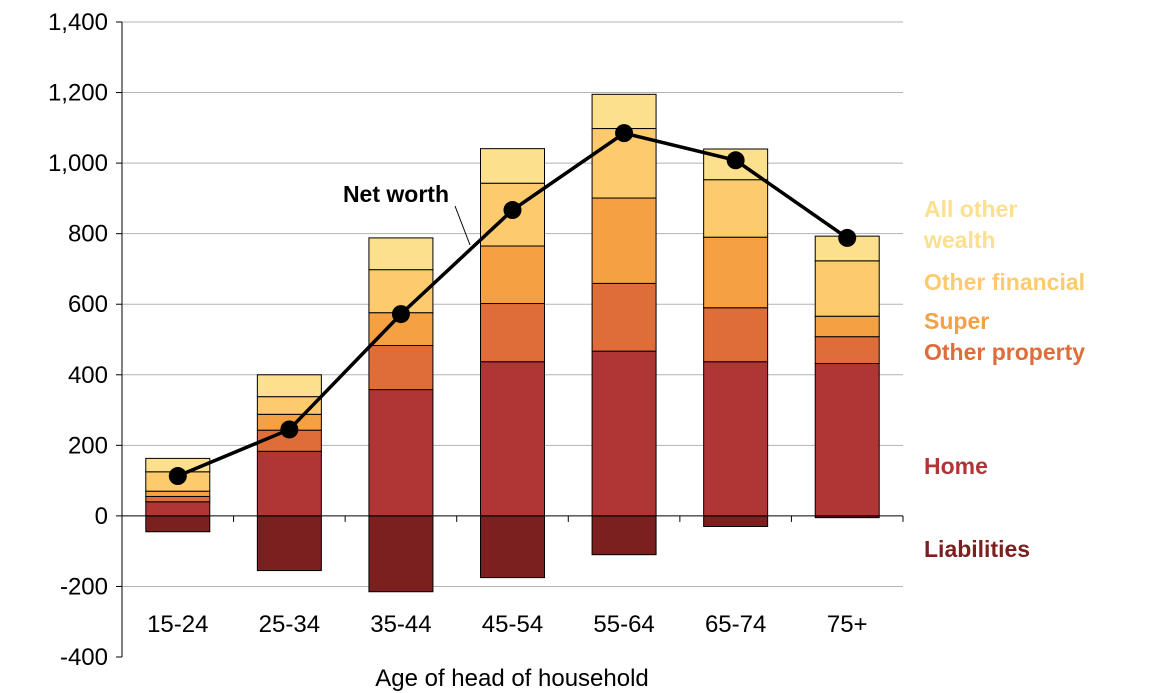 Image resolution: width=1159 pixels, height=693 pixels. Describe the element at coordinates (177, 624) in the screenshot. I see `x-tick-label: 15-24` at that location.